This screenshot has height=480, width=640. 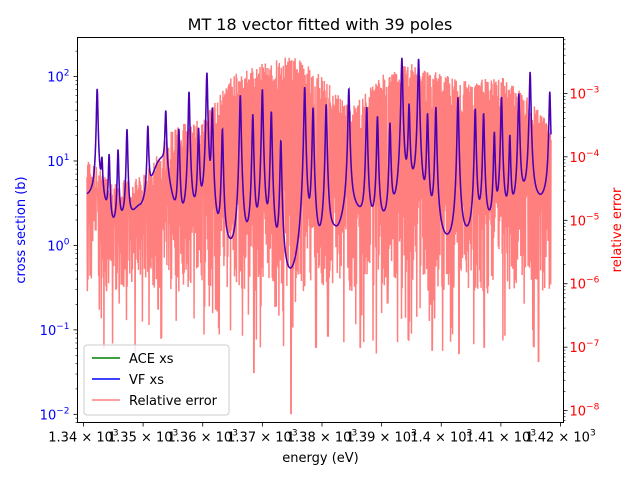 I want to click on y-right-tick-label: 10⁻⁸, so click(x=585, y=411).